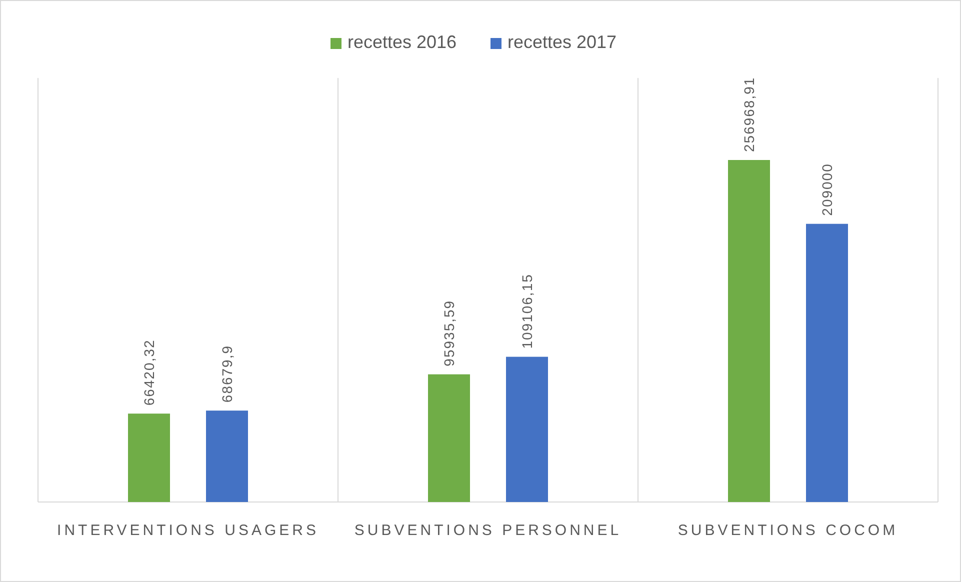  Describe the element at coordinates (449, 333) in the screenshot. I see `data-label: 95935,59` at that location.